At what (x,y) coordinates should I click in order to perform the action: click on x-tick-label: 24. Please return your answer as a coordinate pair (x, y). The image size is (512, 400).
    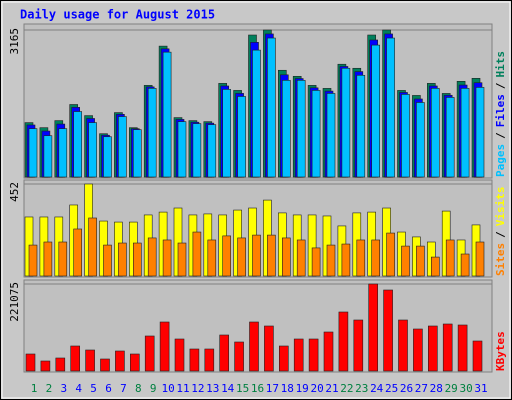
    Looking at the image, I should click on (377, 388).